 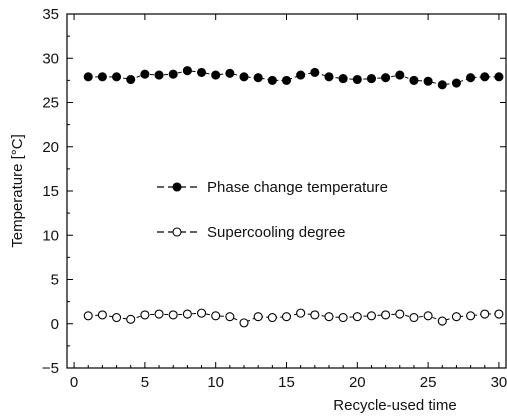 What do you see at coordinates (55, 280) in the screenshot?
I see `y-tick-label: 5` at bounding box center [55, 280].